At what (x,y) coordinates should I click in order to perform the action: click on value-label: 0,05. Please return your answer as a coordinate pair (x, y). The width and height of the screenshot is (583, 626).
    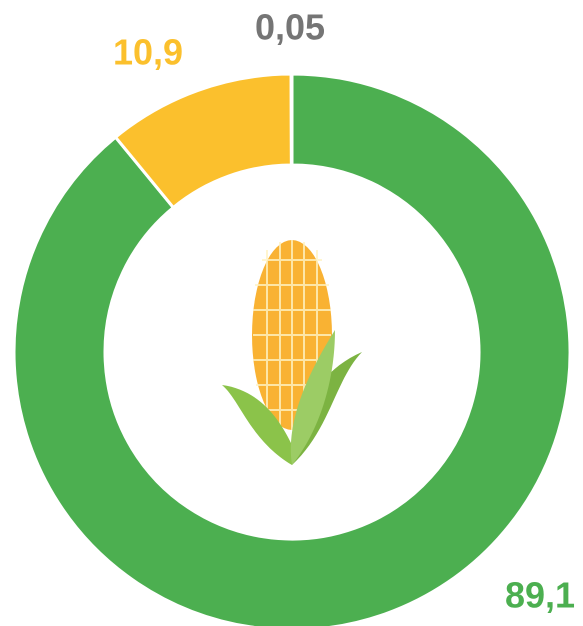
    Looking at the image, I should click on (290, 27).